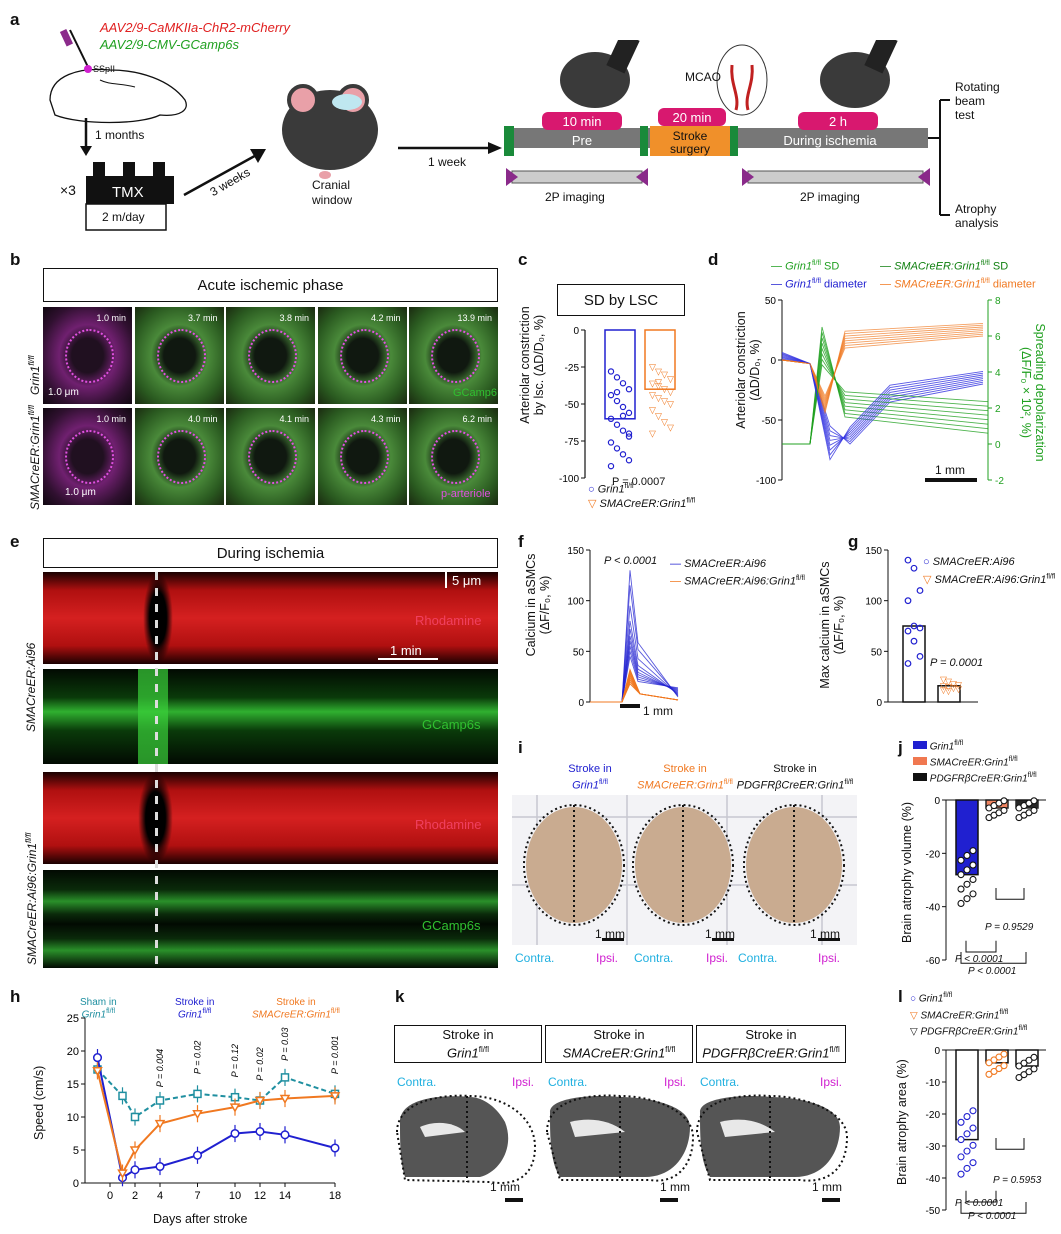  I want to click on arteriole-ring, so click(272, 356).